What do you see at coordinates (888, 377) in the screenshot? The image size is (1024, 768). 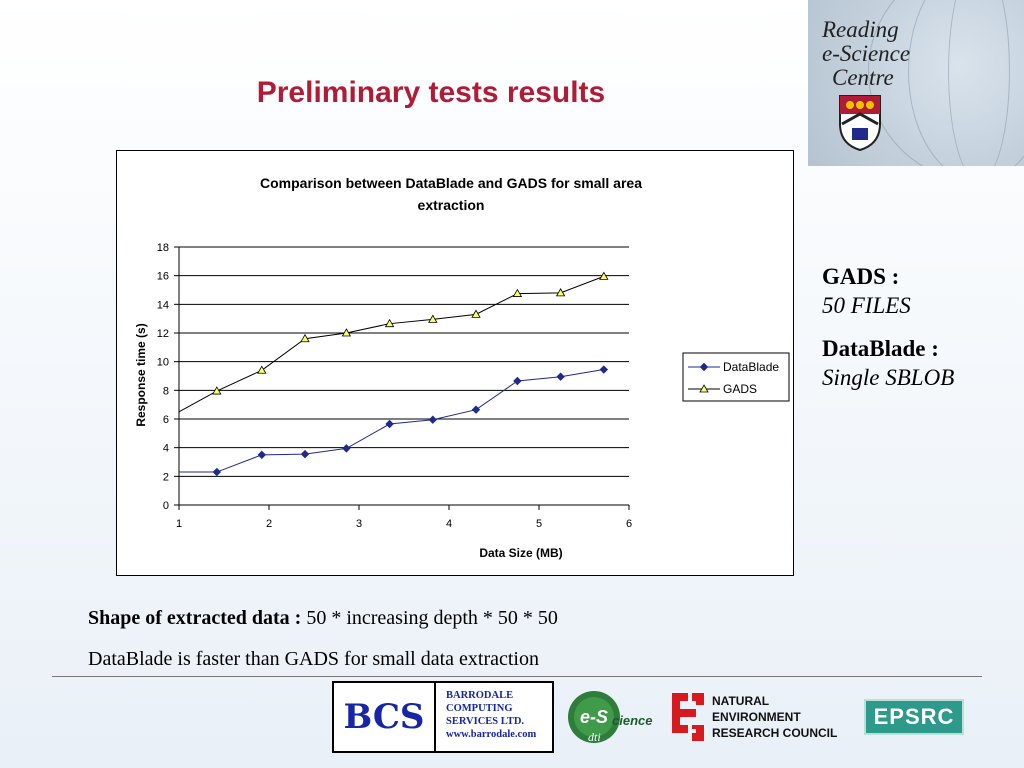 I see `datablade-value: Single SBLOB` at bounding box center [888, 377].